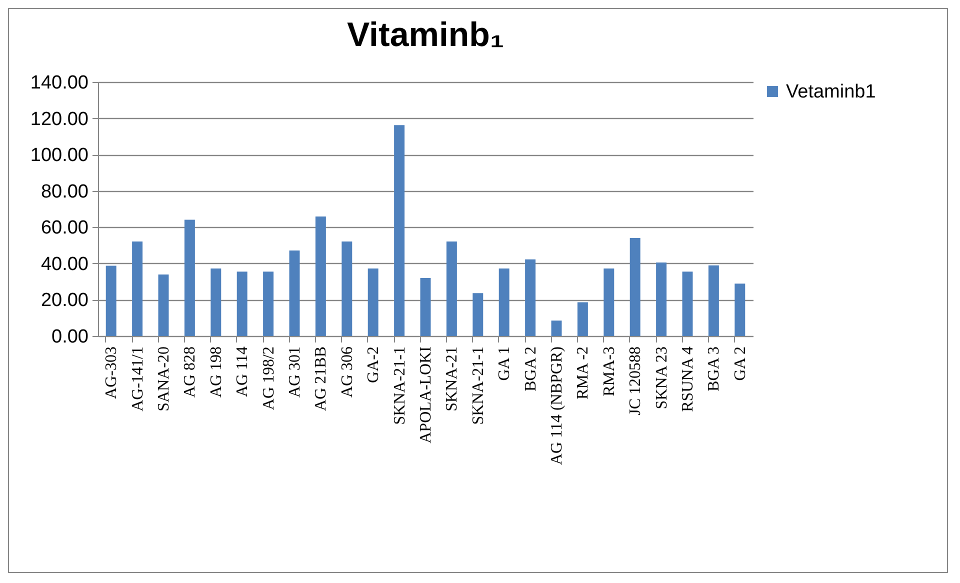 This screenshot has height=583, width=960. What do you see at coordinates (557, 406) in the screenshot?
I see `x-tick-label: AG 114 (NBPGR)` at bounding box center [557, 406].